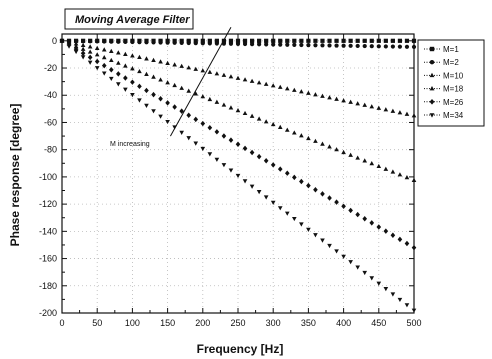 Image resolution: width=492 pixels, height=359 pixels. Describe the element at coordinates (132, 323) in the screenshot. I see `x-tick-label: 100` at that location.